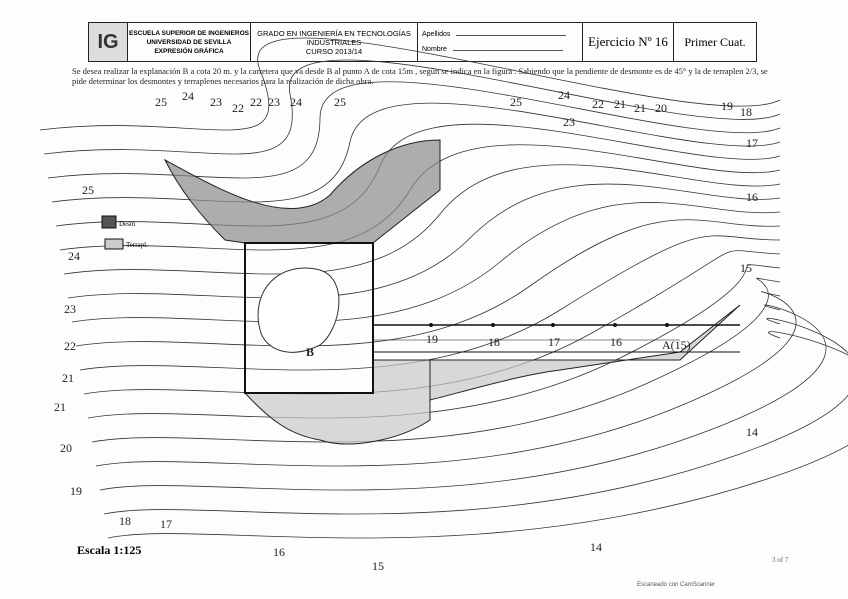 This screenshot has width=848, height=599. I want to click on road-station-label: 18, so click(494, 342).